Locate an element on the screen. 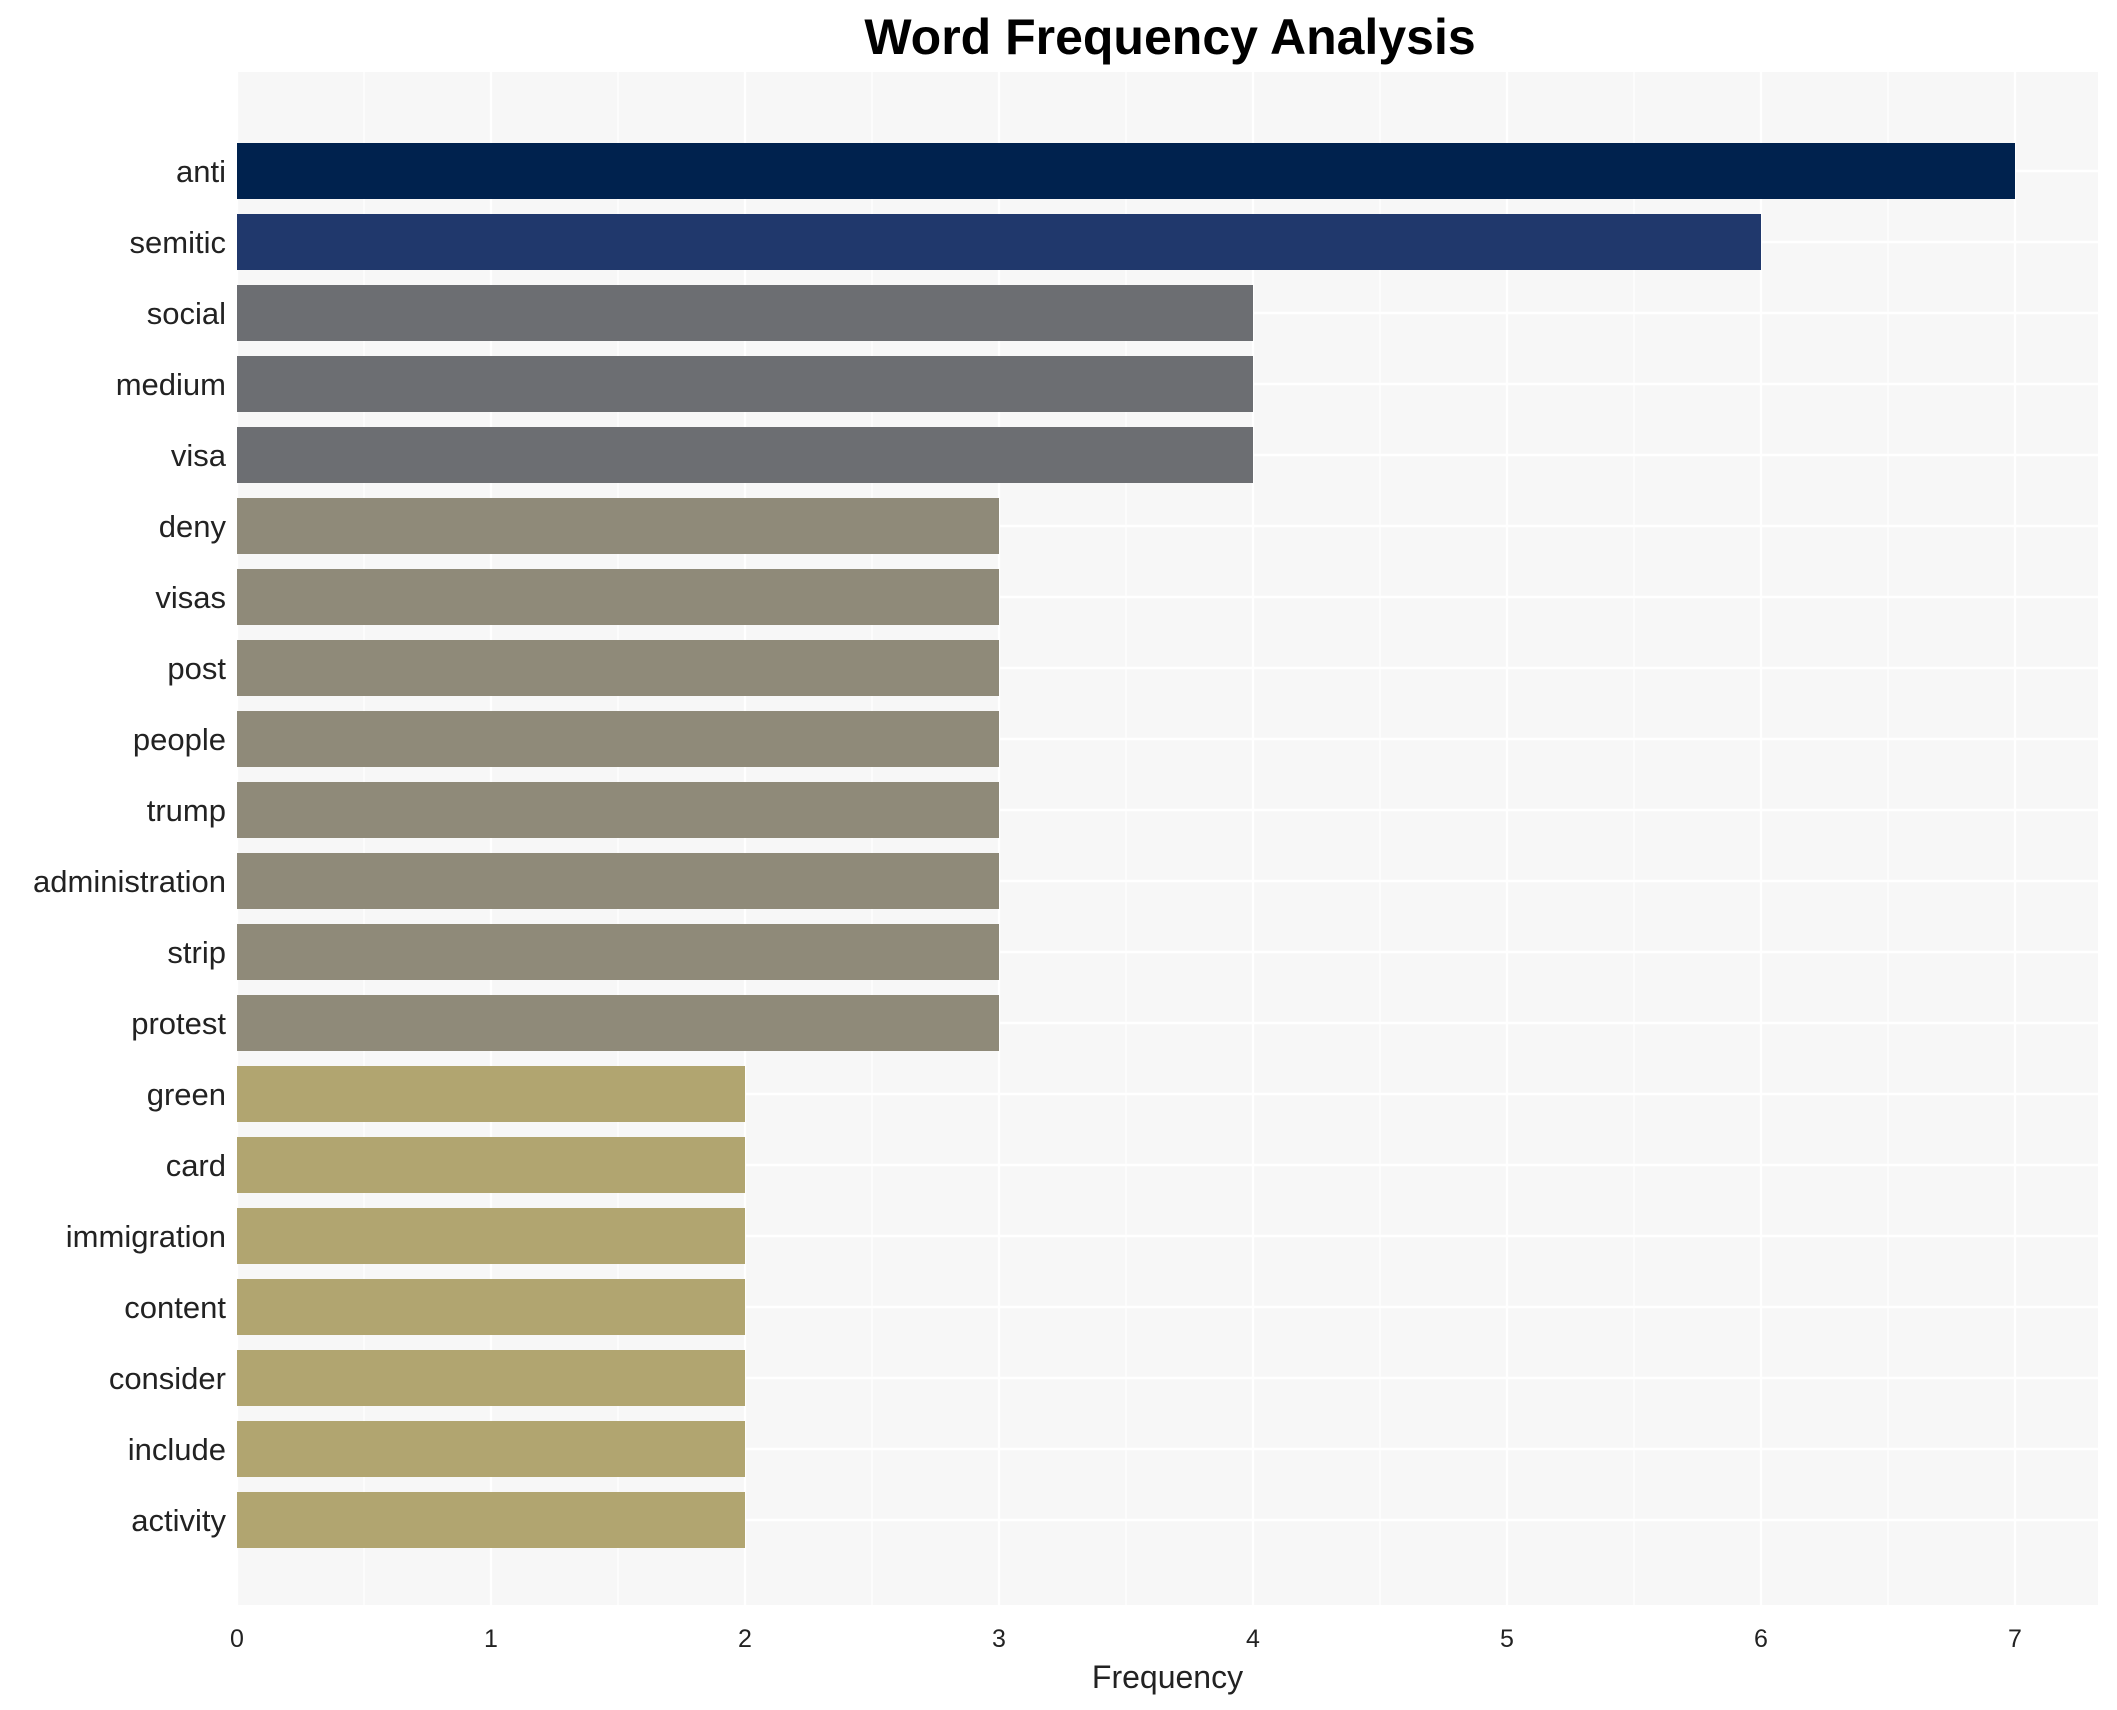 The height and width of the screenshot is (1710, 2117). category-label-include: include is located at coordinates (177, 1449).